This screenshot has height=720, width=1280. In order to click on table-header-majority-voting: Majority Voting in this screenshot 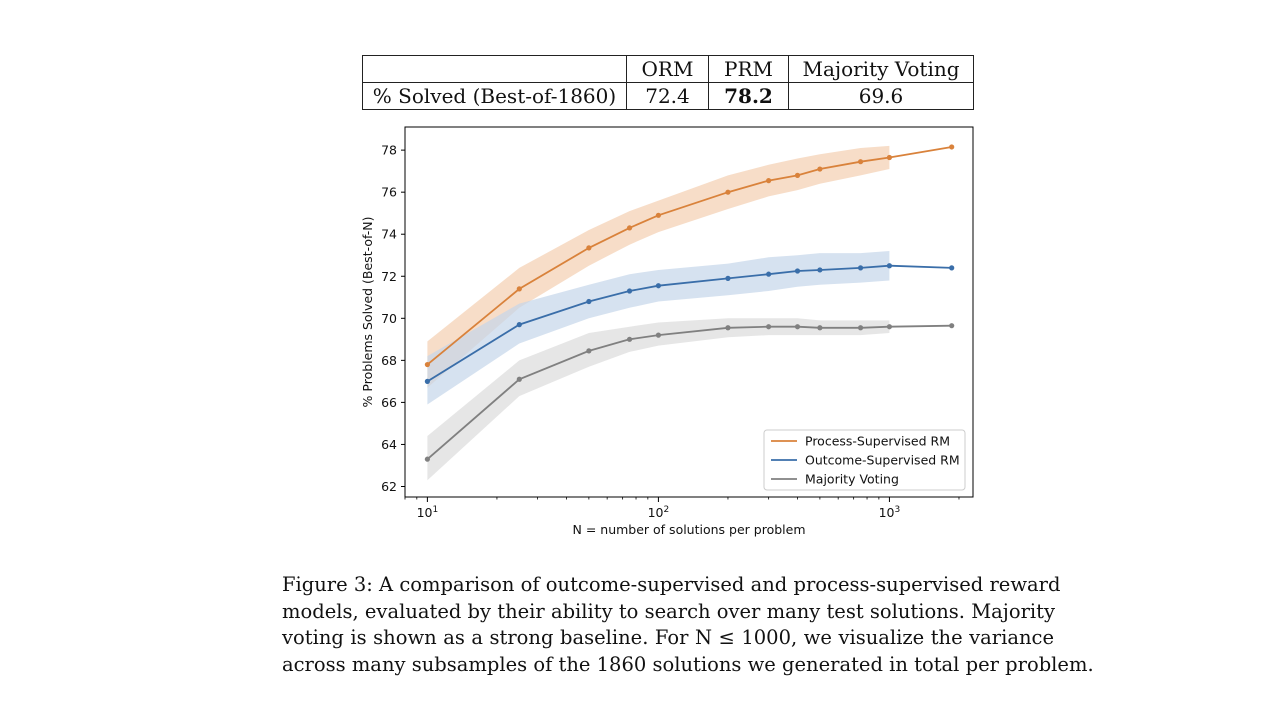, I will do `click(881, 69)`.